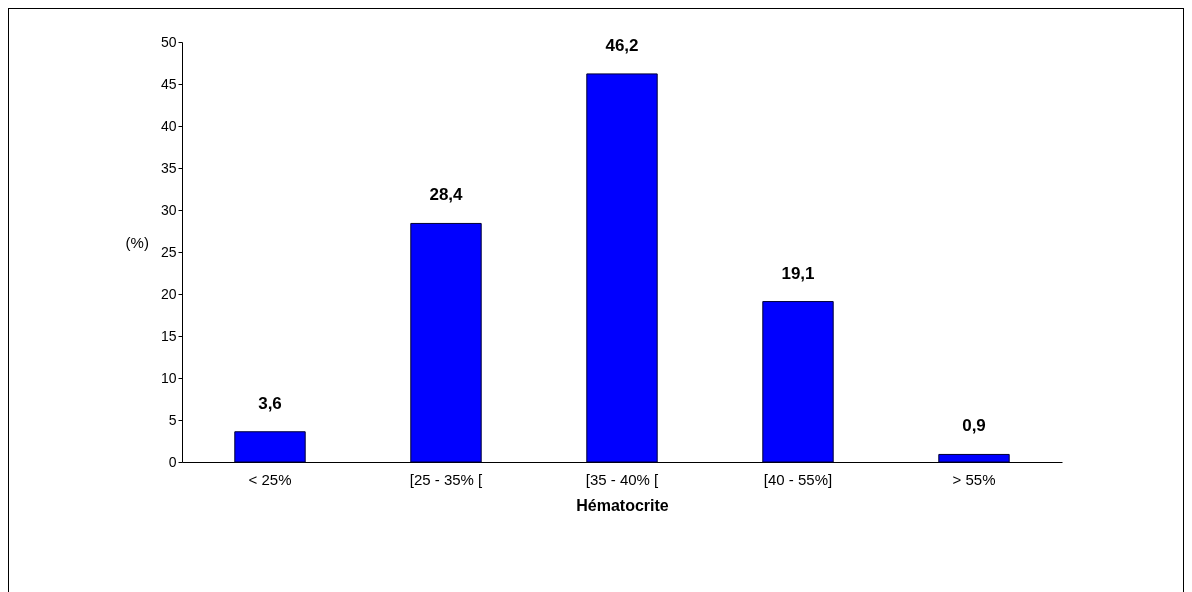  What do you see at coordinates (446, 479) in the screenshot?
I see `x-tick-label: [25 - 35% [` at bounding box center [446, 479].